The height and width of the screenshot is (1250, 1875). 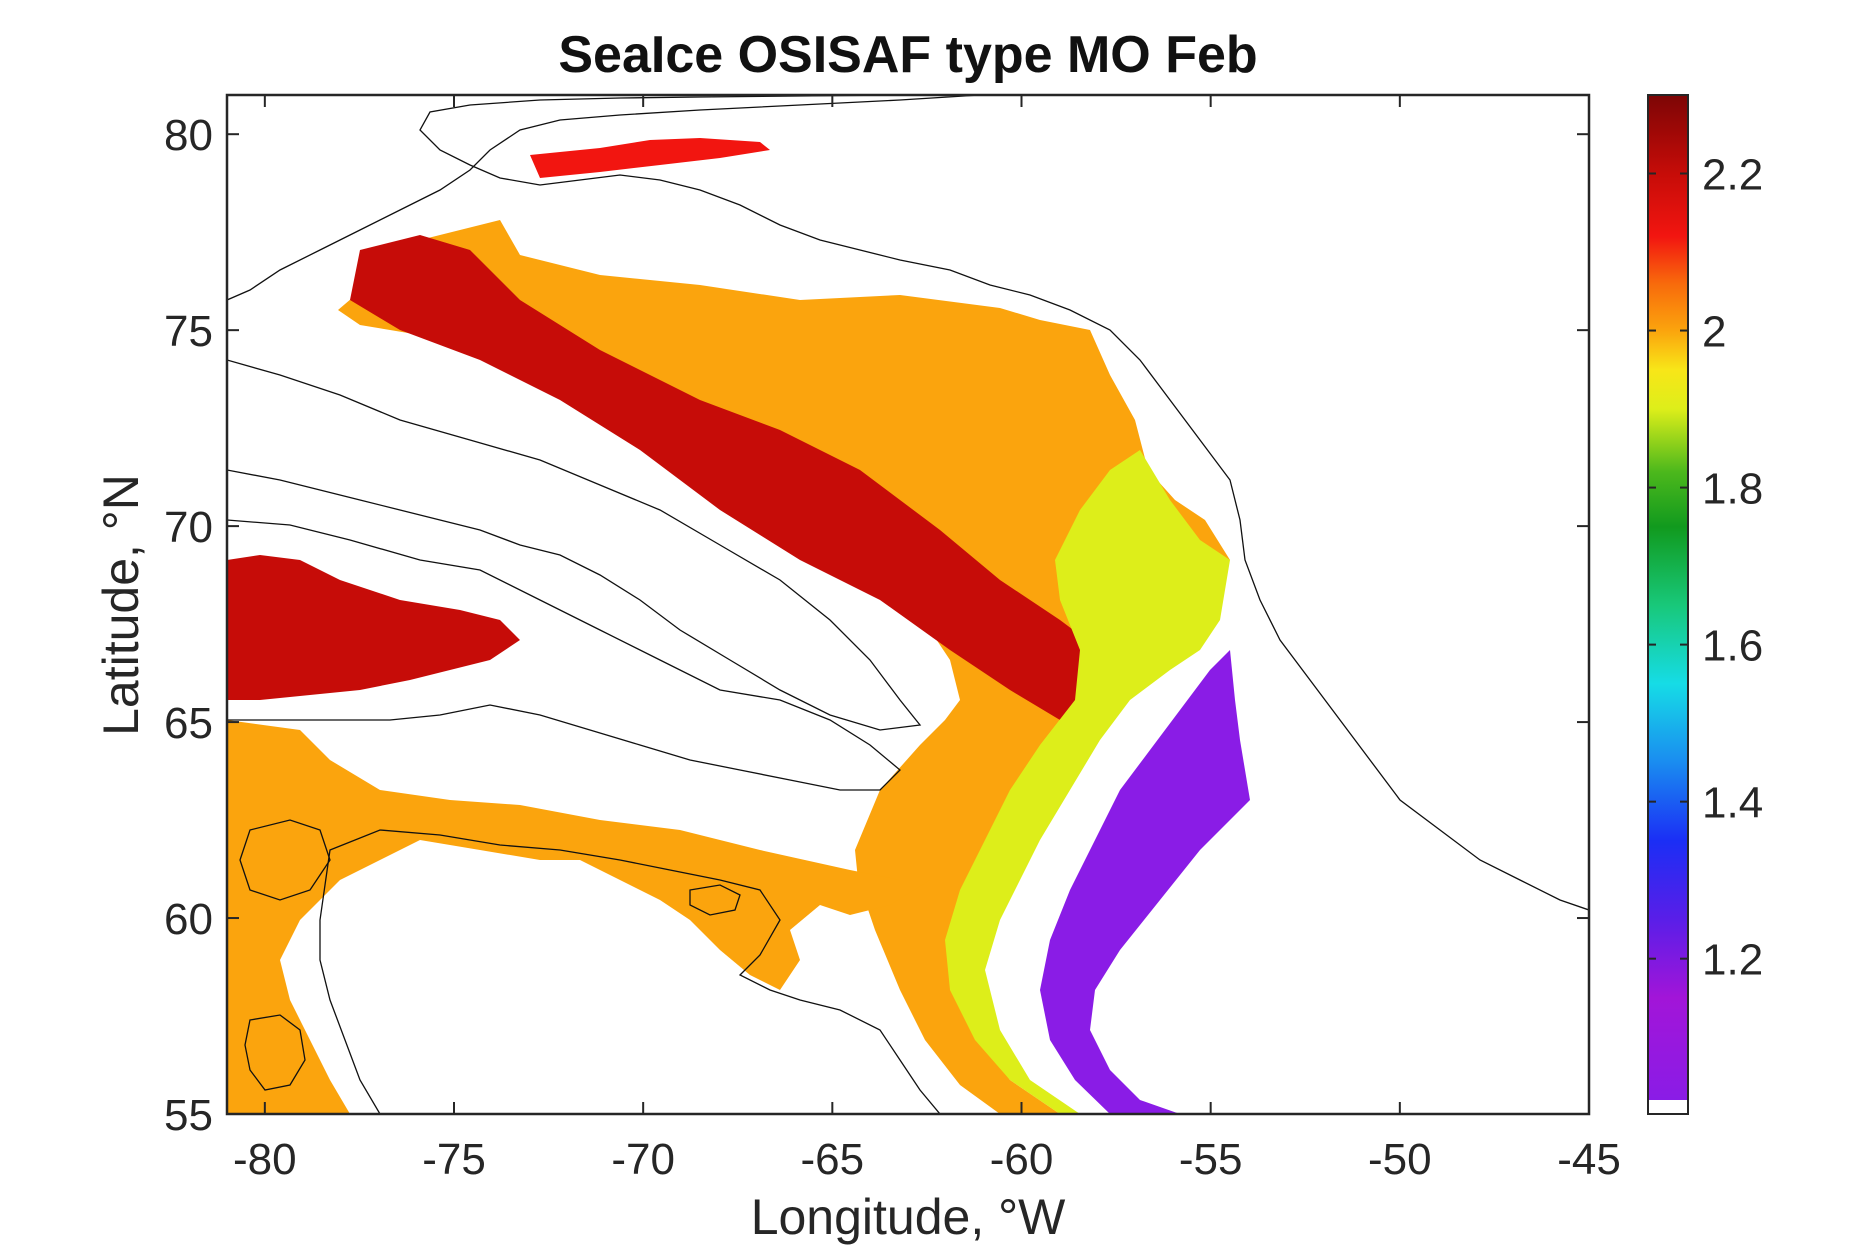 What do you see at coordinates (650, 158) in the screenshot?
I see `region-nares-strait` at bounding box center [650, 158].